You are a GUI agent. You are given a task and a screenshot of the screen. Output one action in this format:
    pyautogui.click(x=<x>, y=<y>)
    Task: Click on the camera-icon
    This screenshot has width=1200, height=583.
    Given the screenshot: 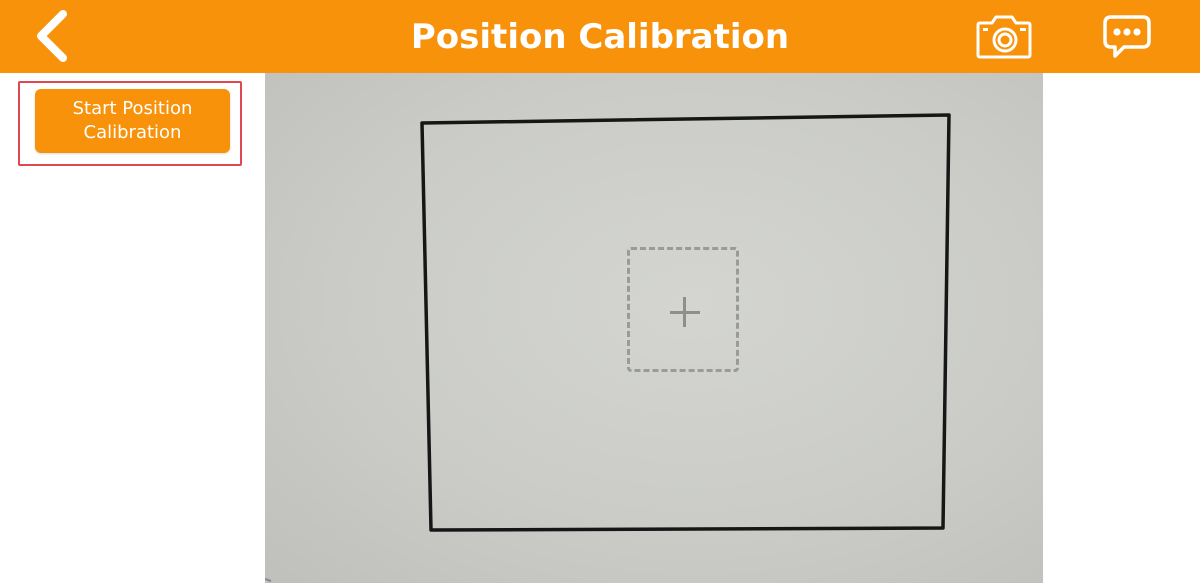 What is the action you would take?
    pyautogui.click(x=1004, y=37)
    